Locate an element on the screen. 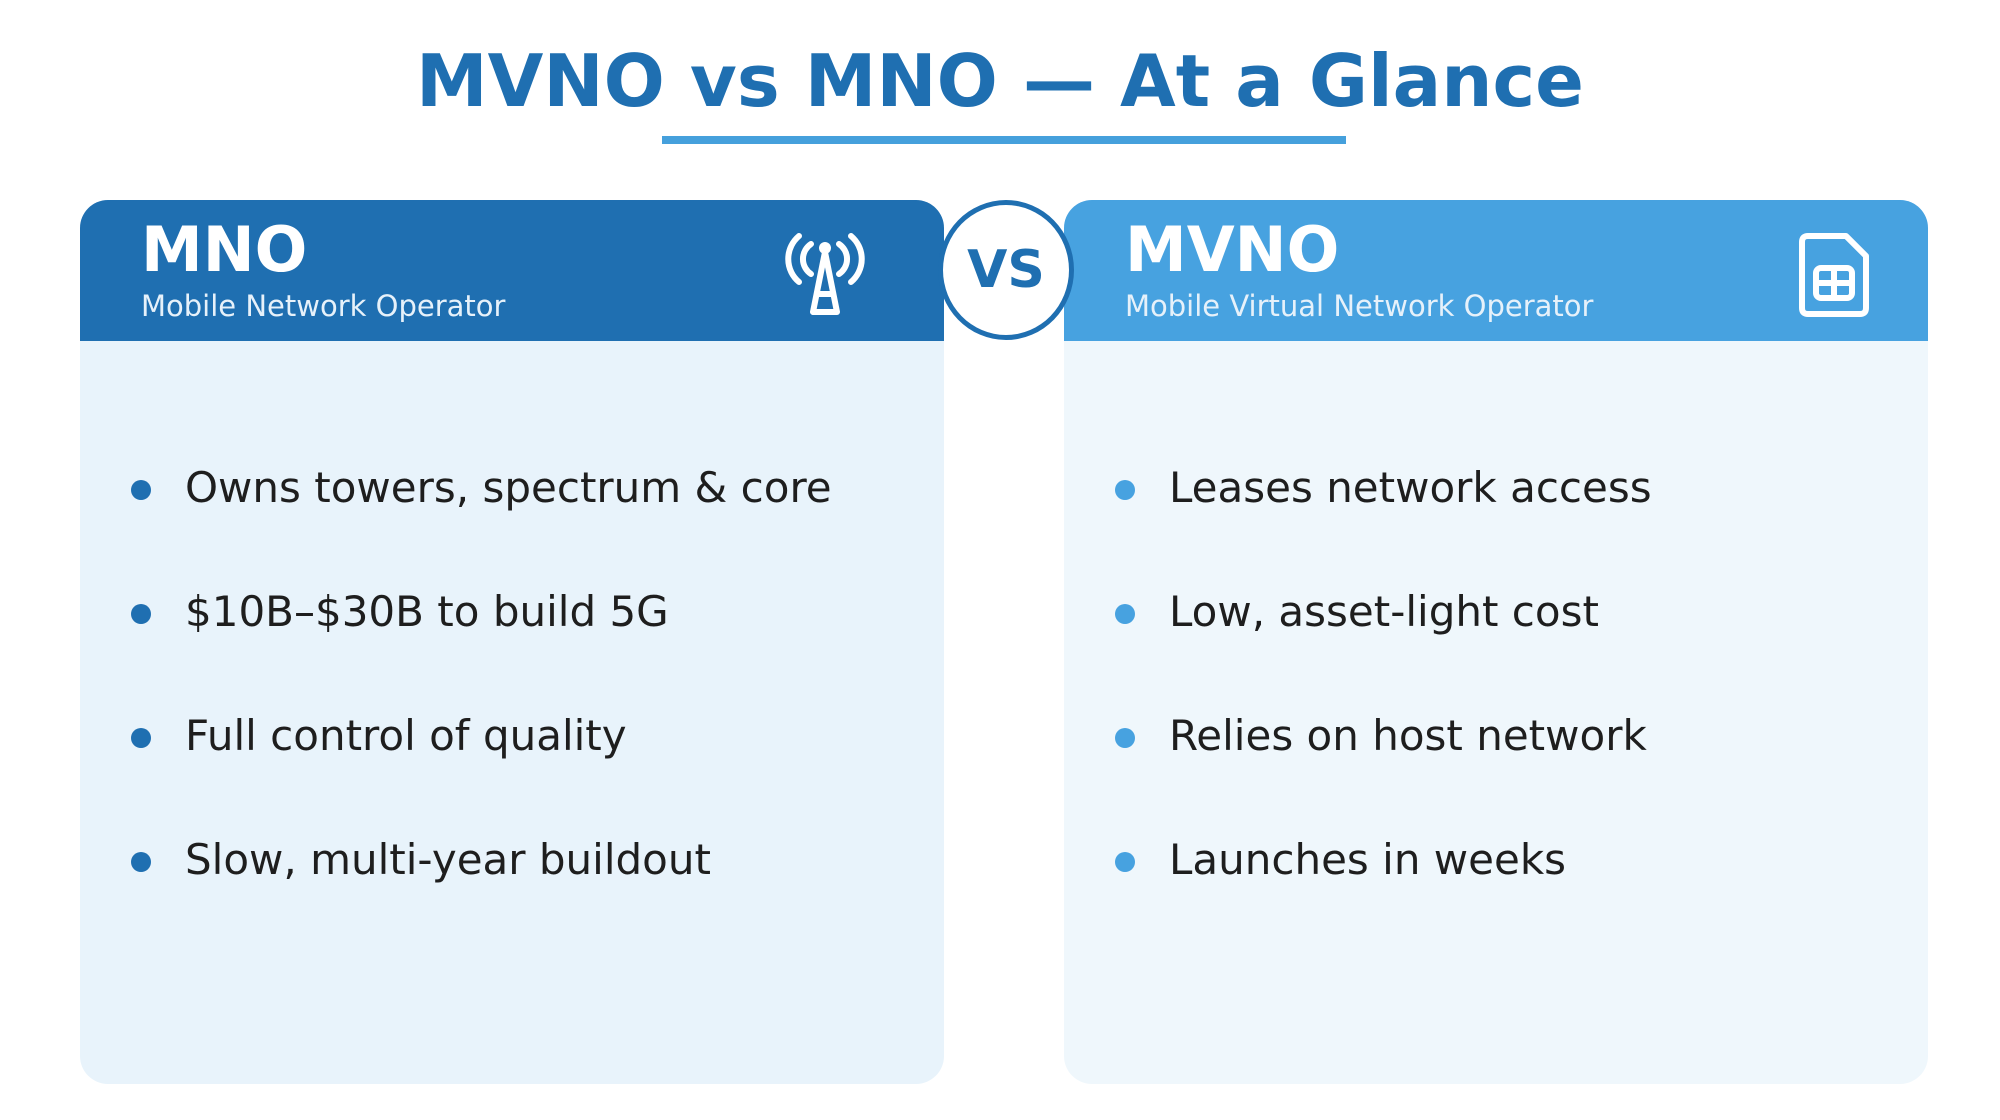 This screenshot has height=1120, width=2000. sim-card-icon is located at coordinates (1834, 275).